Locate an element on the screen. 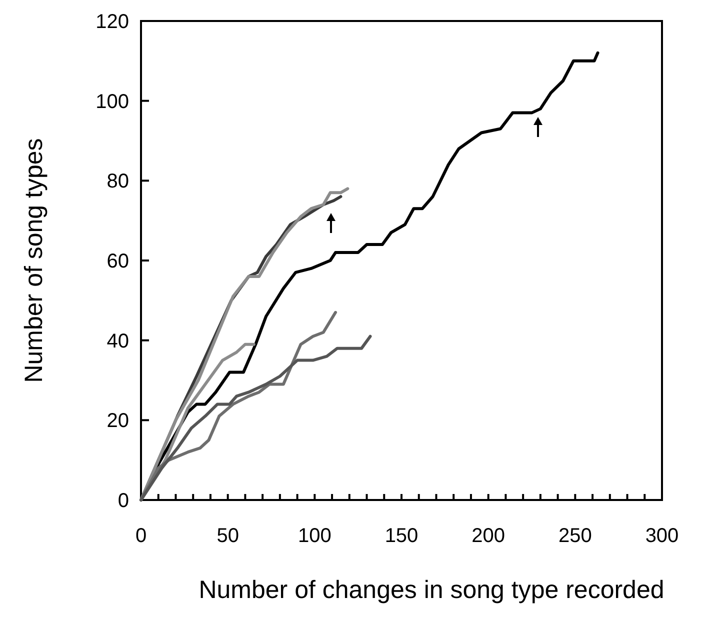 This screenshot has width=717, height=622. y-axis-title: Number of song types is located at coordinates (34, 260).